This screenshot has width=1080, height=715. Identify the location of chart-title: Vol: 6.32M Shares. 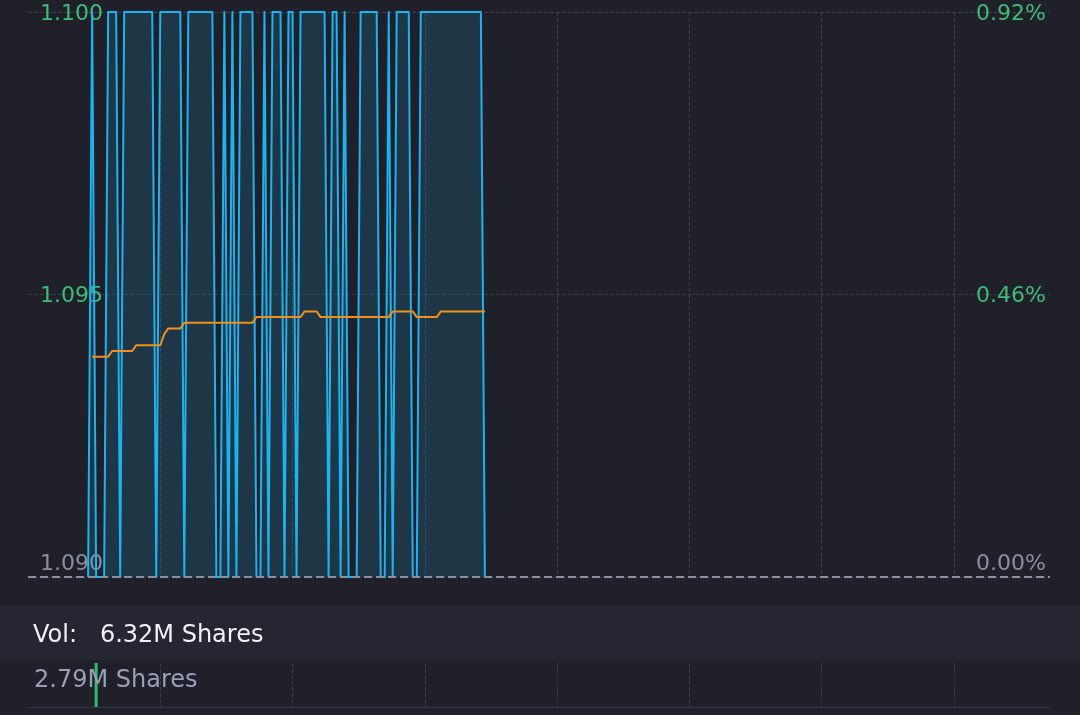
(148, 634).